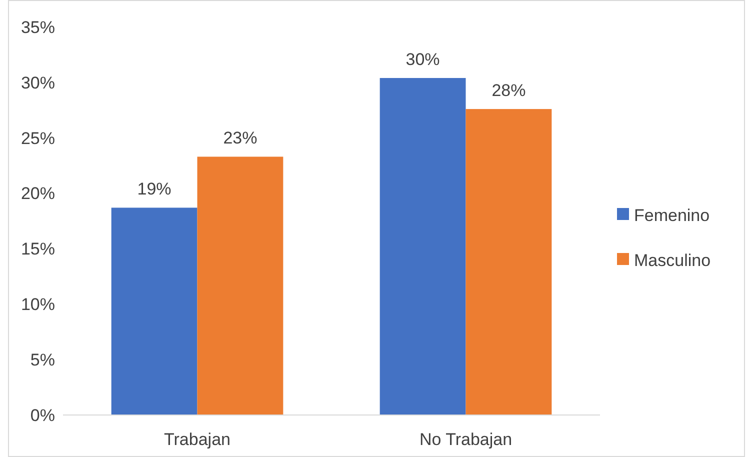  Describe the element at coordinates (42, 360) in the screenshot. I see `y-tick-label: 5%` at that location.